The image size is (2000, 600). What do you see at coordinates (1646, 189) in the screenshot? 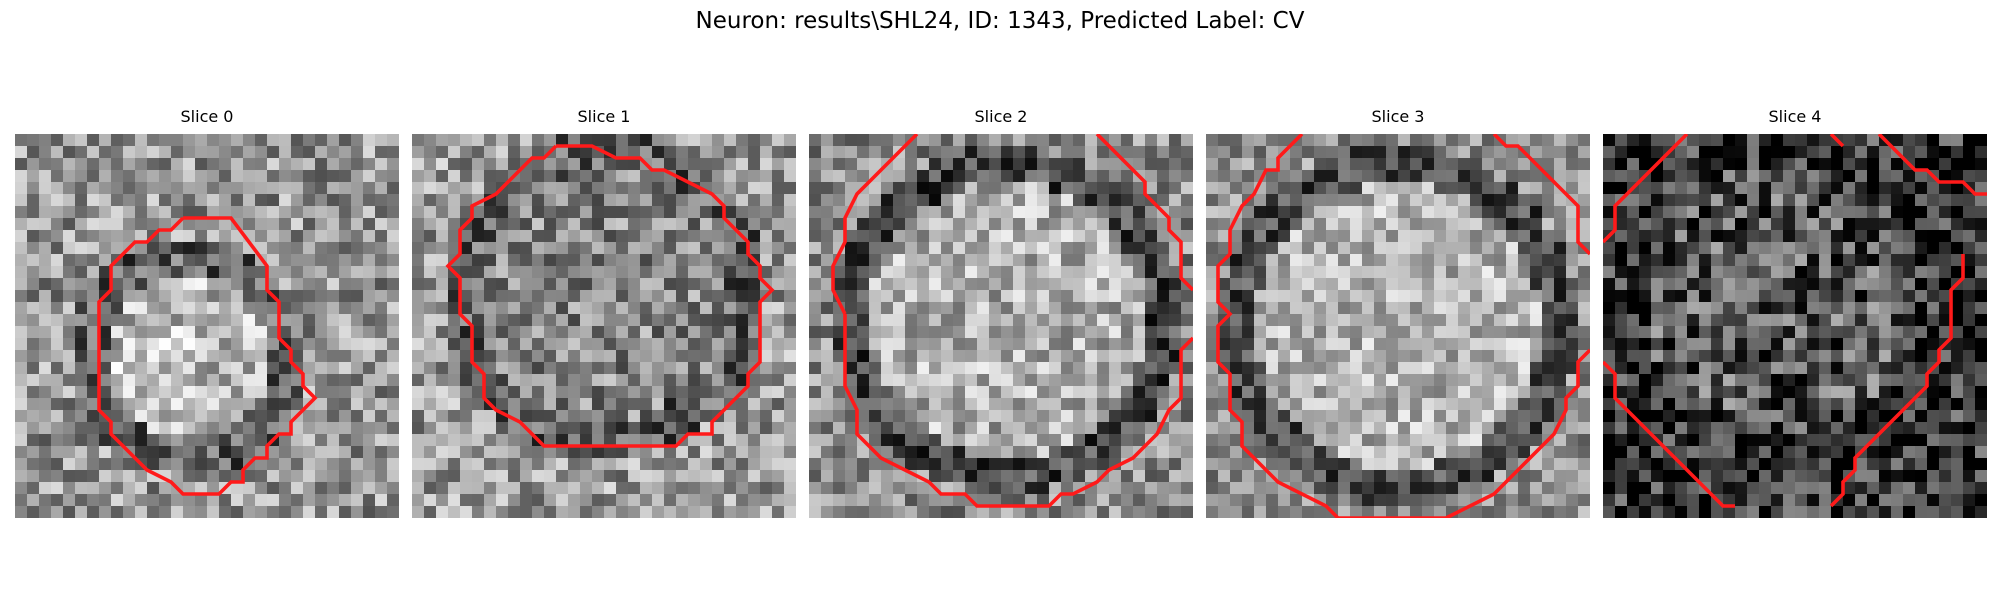
I see `contour-line-4a` at bounding box center [1646, 189].